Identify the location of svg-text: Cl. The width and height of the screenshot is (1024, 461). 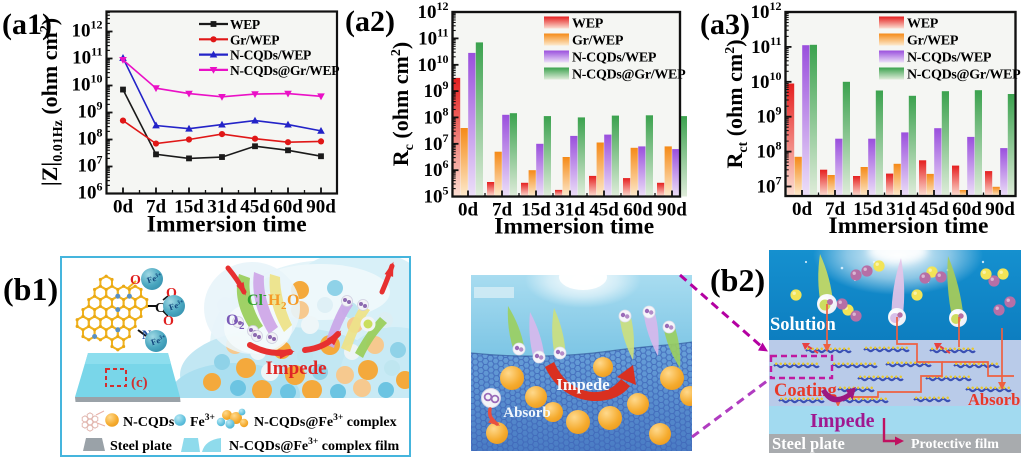
(255, 300).